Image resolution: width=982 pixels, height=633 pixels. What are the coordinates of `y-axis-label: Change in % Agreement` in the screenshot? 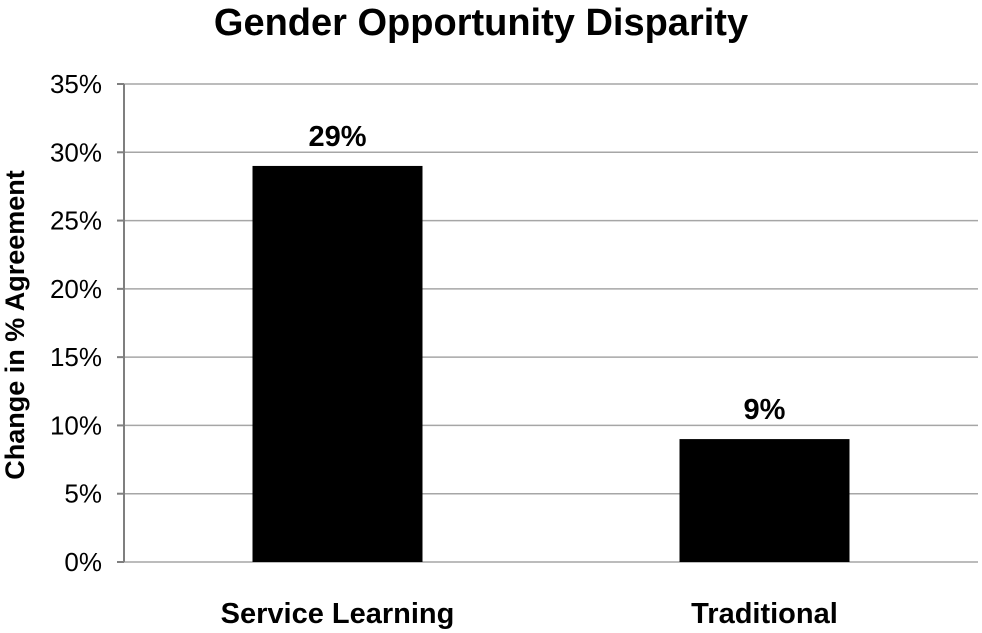 It's located at (15, 325).